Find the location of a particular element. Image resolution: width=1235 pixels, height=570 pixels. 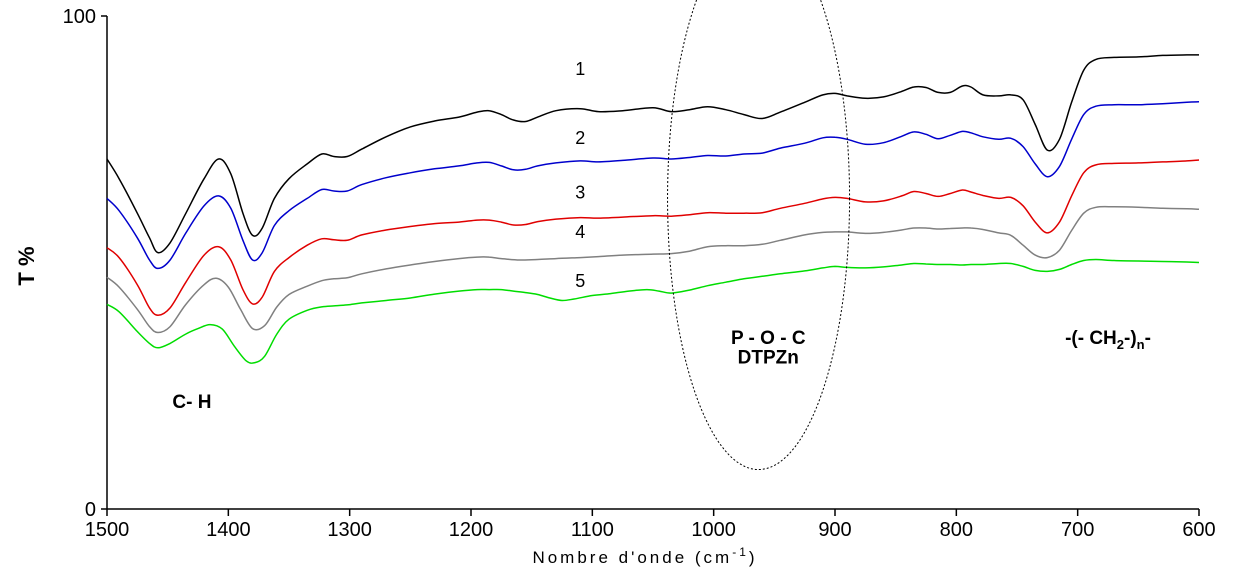

x-tick-label: 1400 is located at coordinates (228, 530).